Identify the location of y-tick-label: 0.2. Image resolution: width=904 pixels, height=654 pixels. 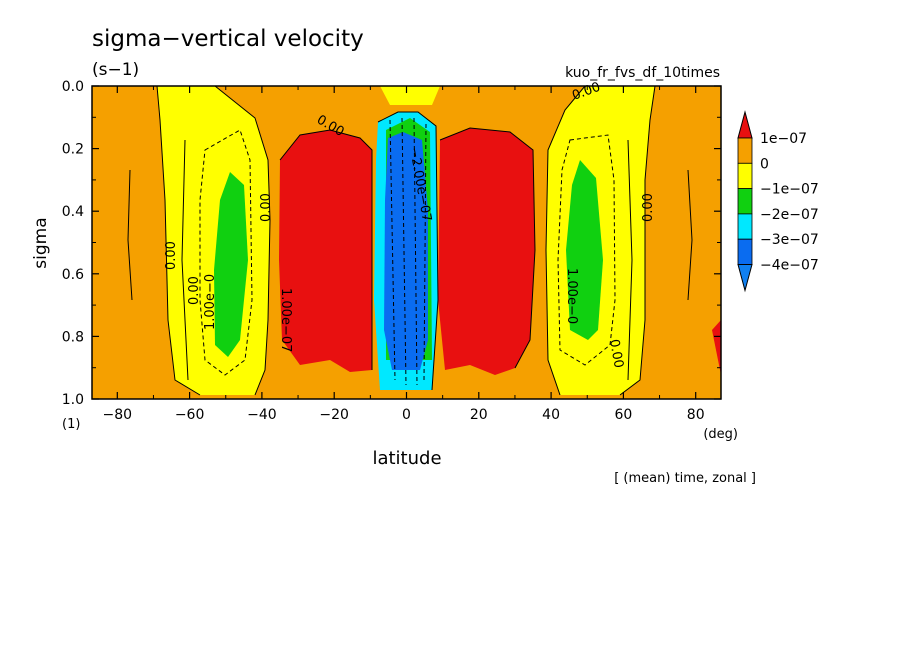
(73, 150).